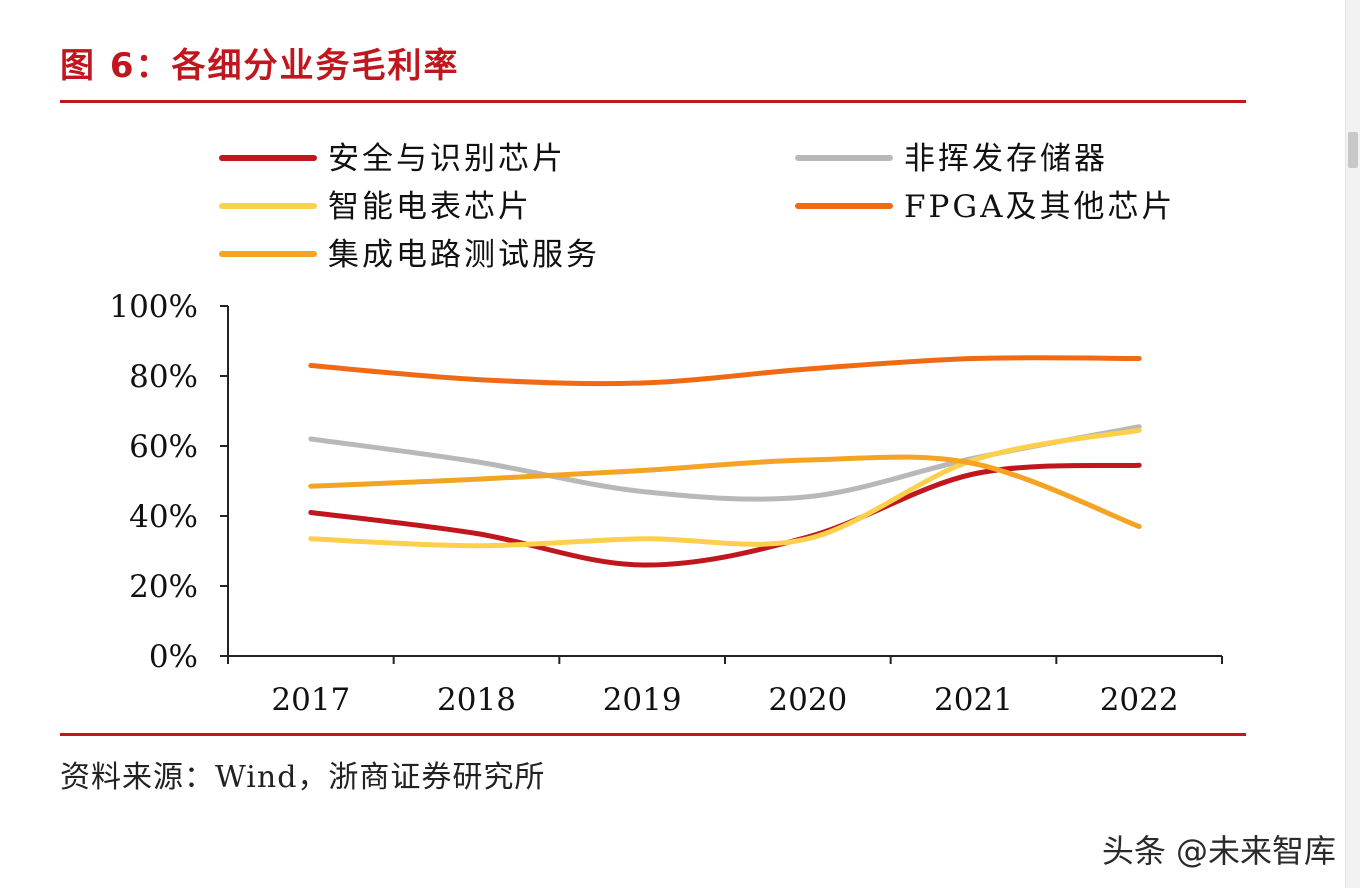 The image size is (1360, 888). What do you see at coordinates (476, 700) in the screenshot?
I see `x-tick-label: 2018` at bounding box center [476, 700].